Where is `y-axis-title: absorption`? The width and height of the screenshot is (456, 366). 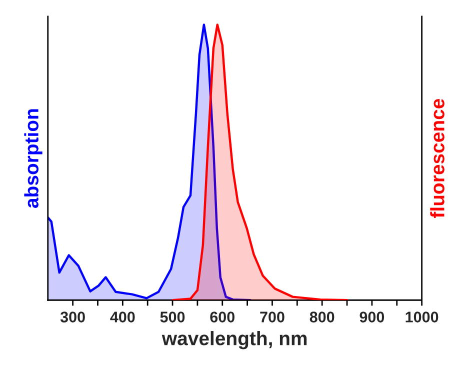 y-axis-title: absorption is located at coordinates (33, 158).